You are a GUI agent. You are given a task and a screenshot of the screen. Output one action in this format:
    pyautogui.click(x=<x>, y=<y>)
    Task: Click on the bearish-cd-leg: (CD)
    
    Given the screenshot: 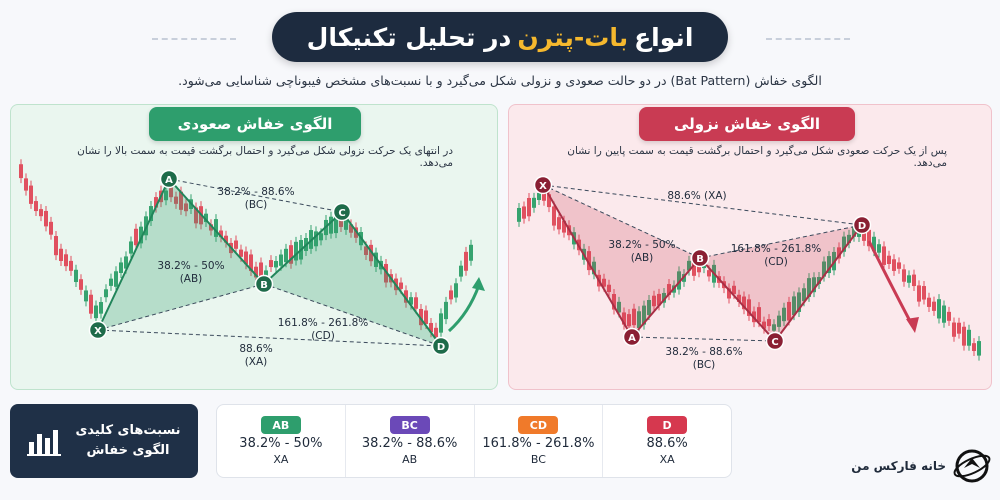 What is the action you would take?
    pyautogui.click(x=776, y=262)
    